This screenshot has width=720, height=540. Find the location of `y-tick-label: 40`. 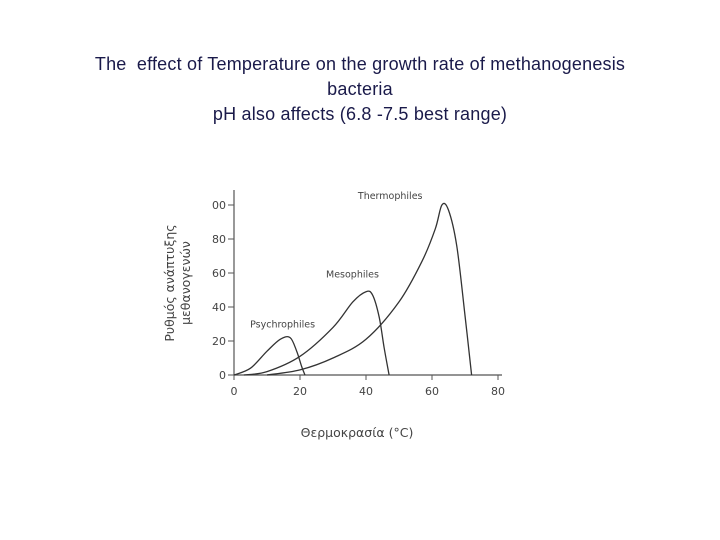

y-tick-label: 40 is located at coordinates (219, 307).